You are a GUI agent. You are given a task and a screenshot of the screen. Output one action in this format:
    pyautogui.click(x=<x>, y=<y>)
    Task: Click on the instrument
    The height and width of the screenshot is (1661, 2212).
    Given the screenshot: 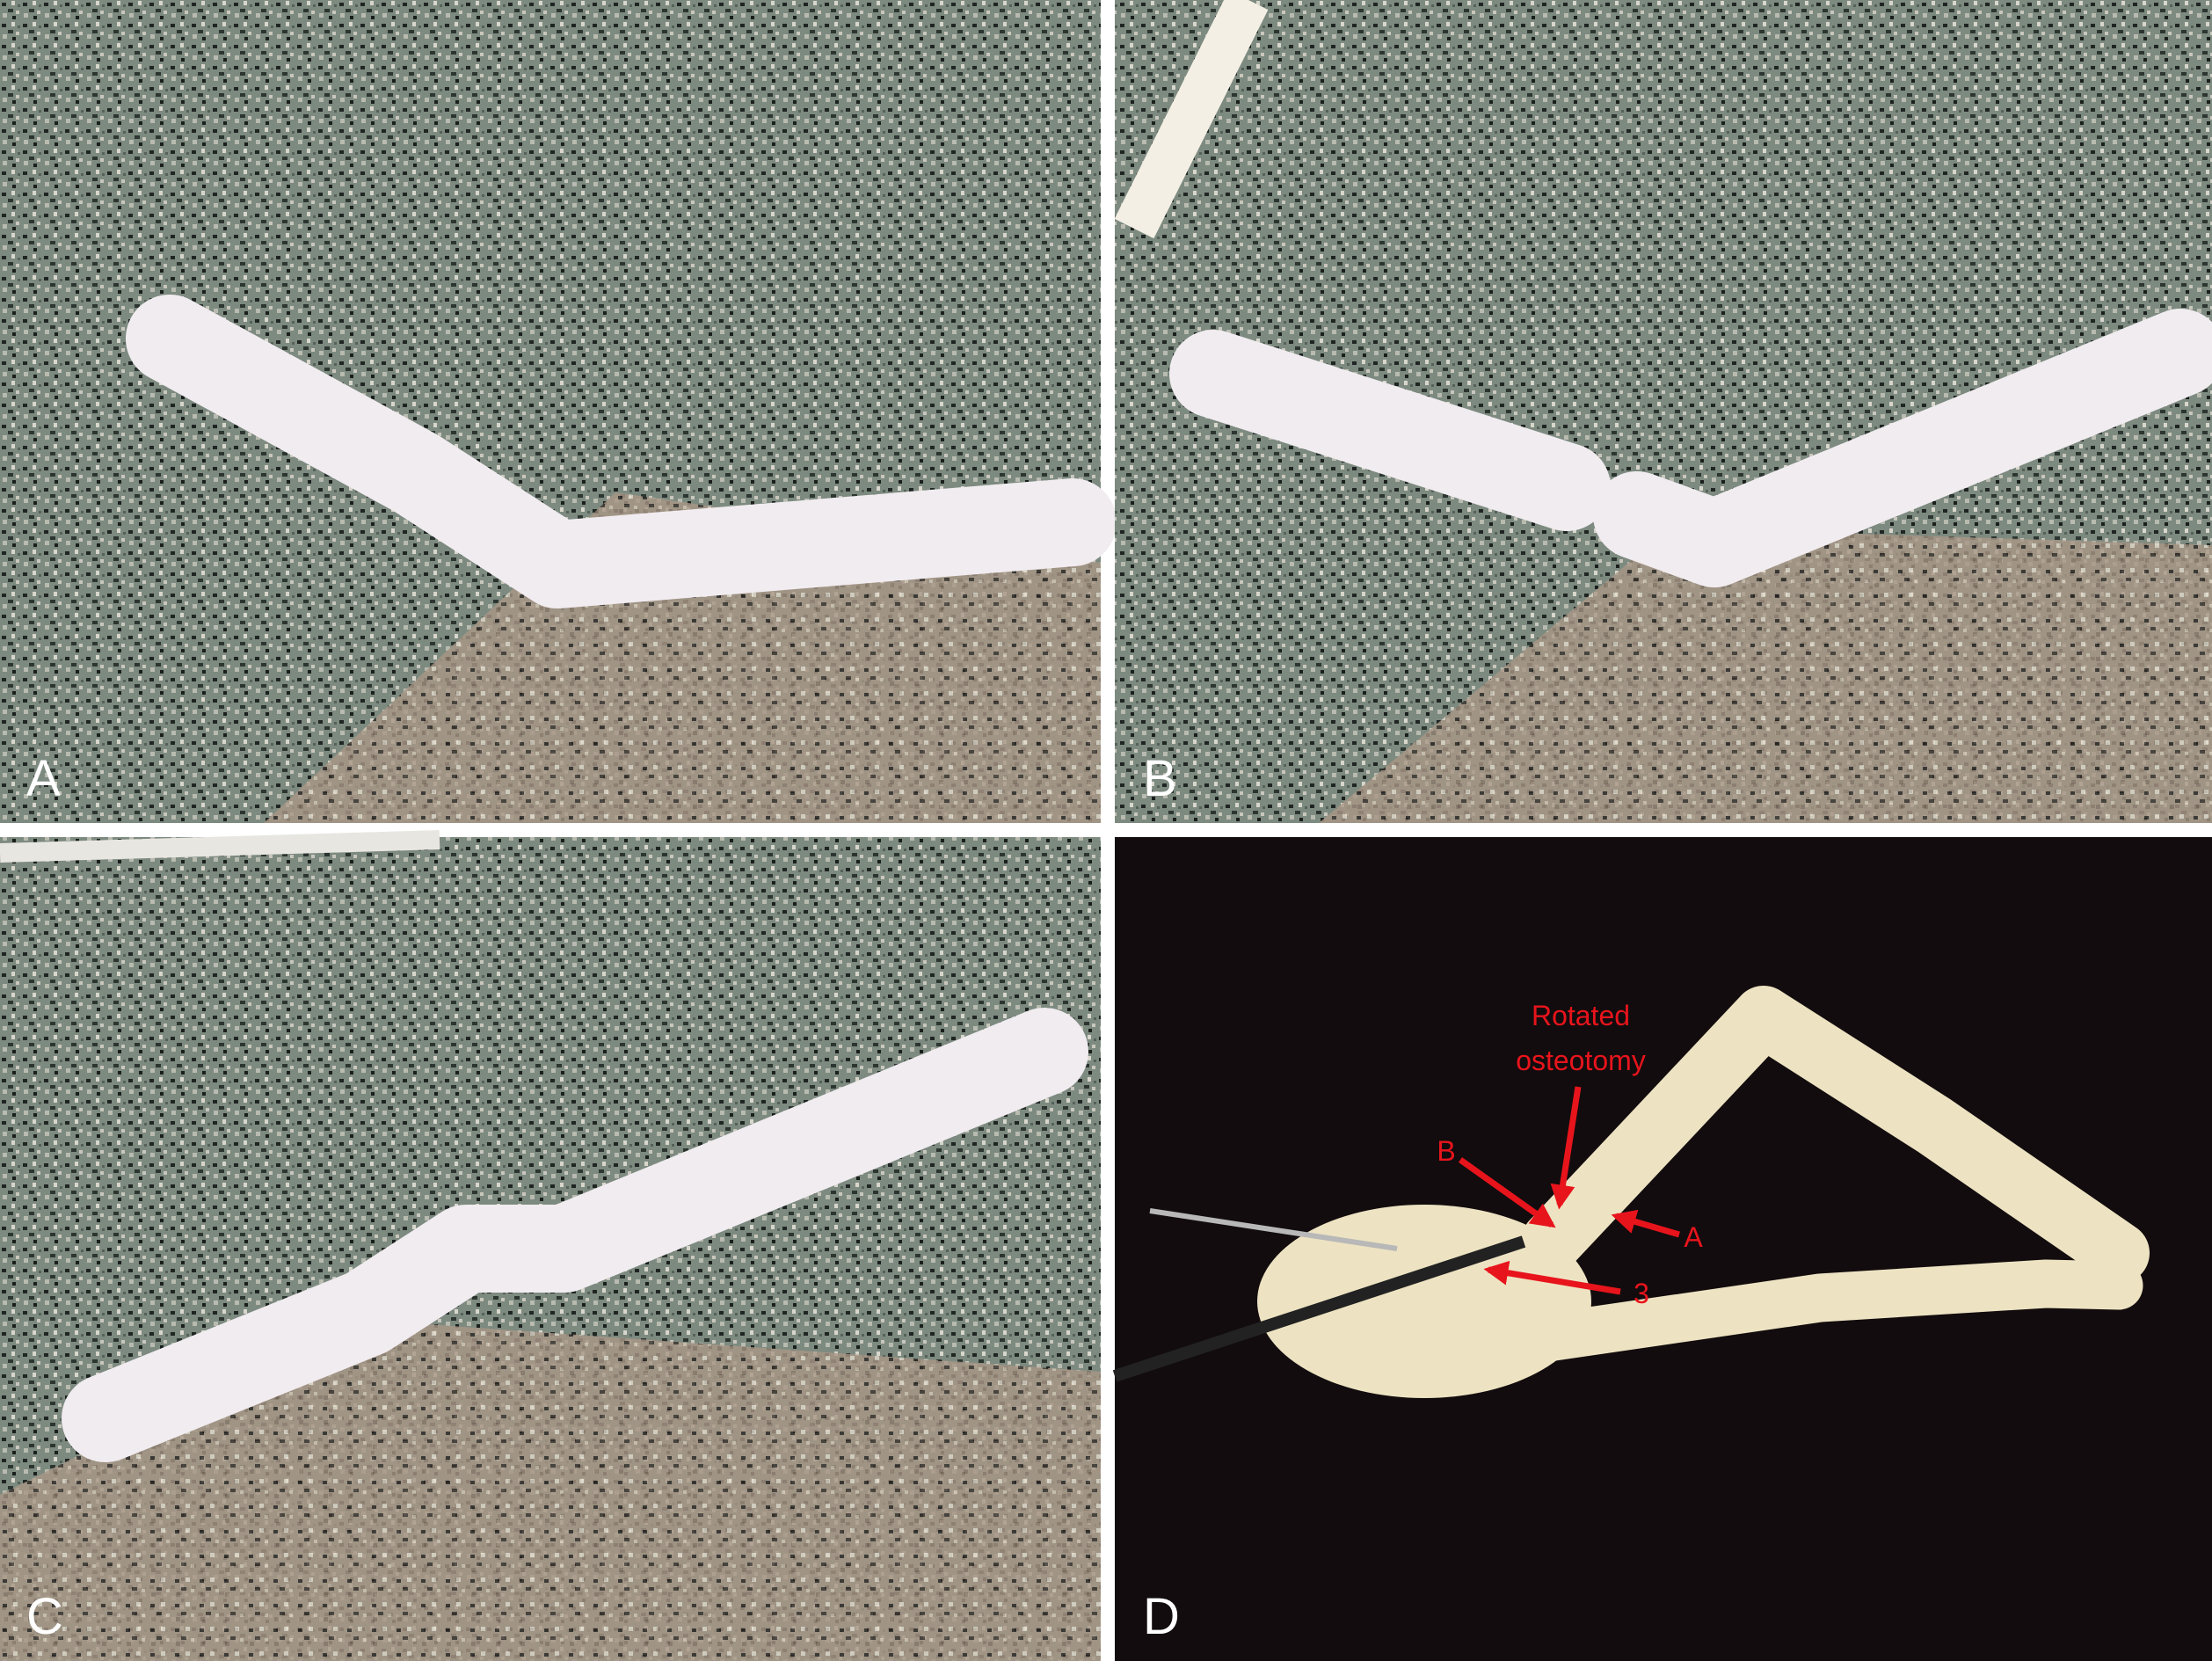 What is the action you would take?
    pyautogui.click(x=1319, y=1308)
    